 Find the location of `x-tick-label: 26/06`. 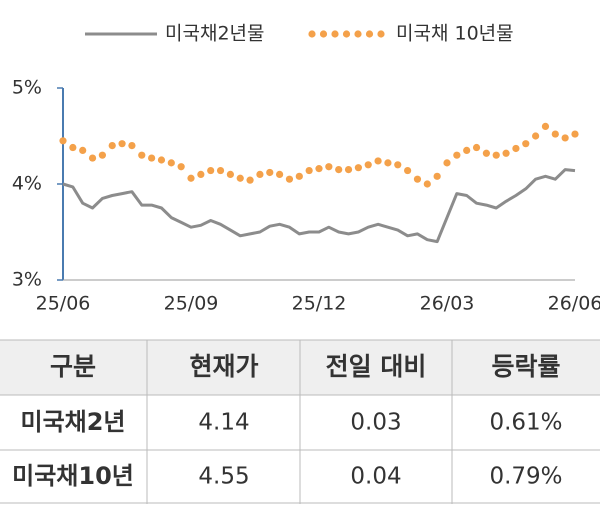

x-tick-label: 26/06 is located at coordinates (574, 304).